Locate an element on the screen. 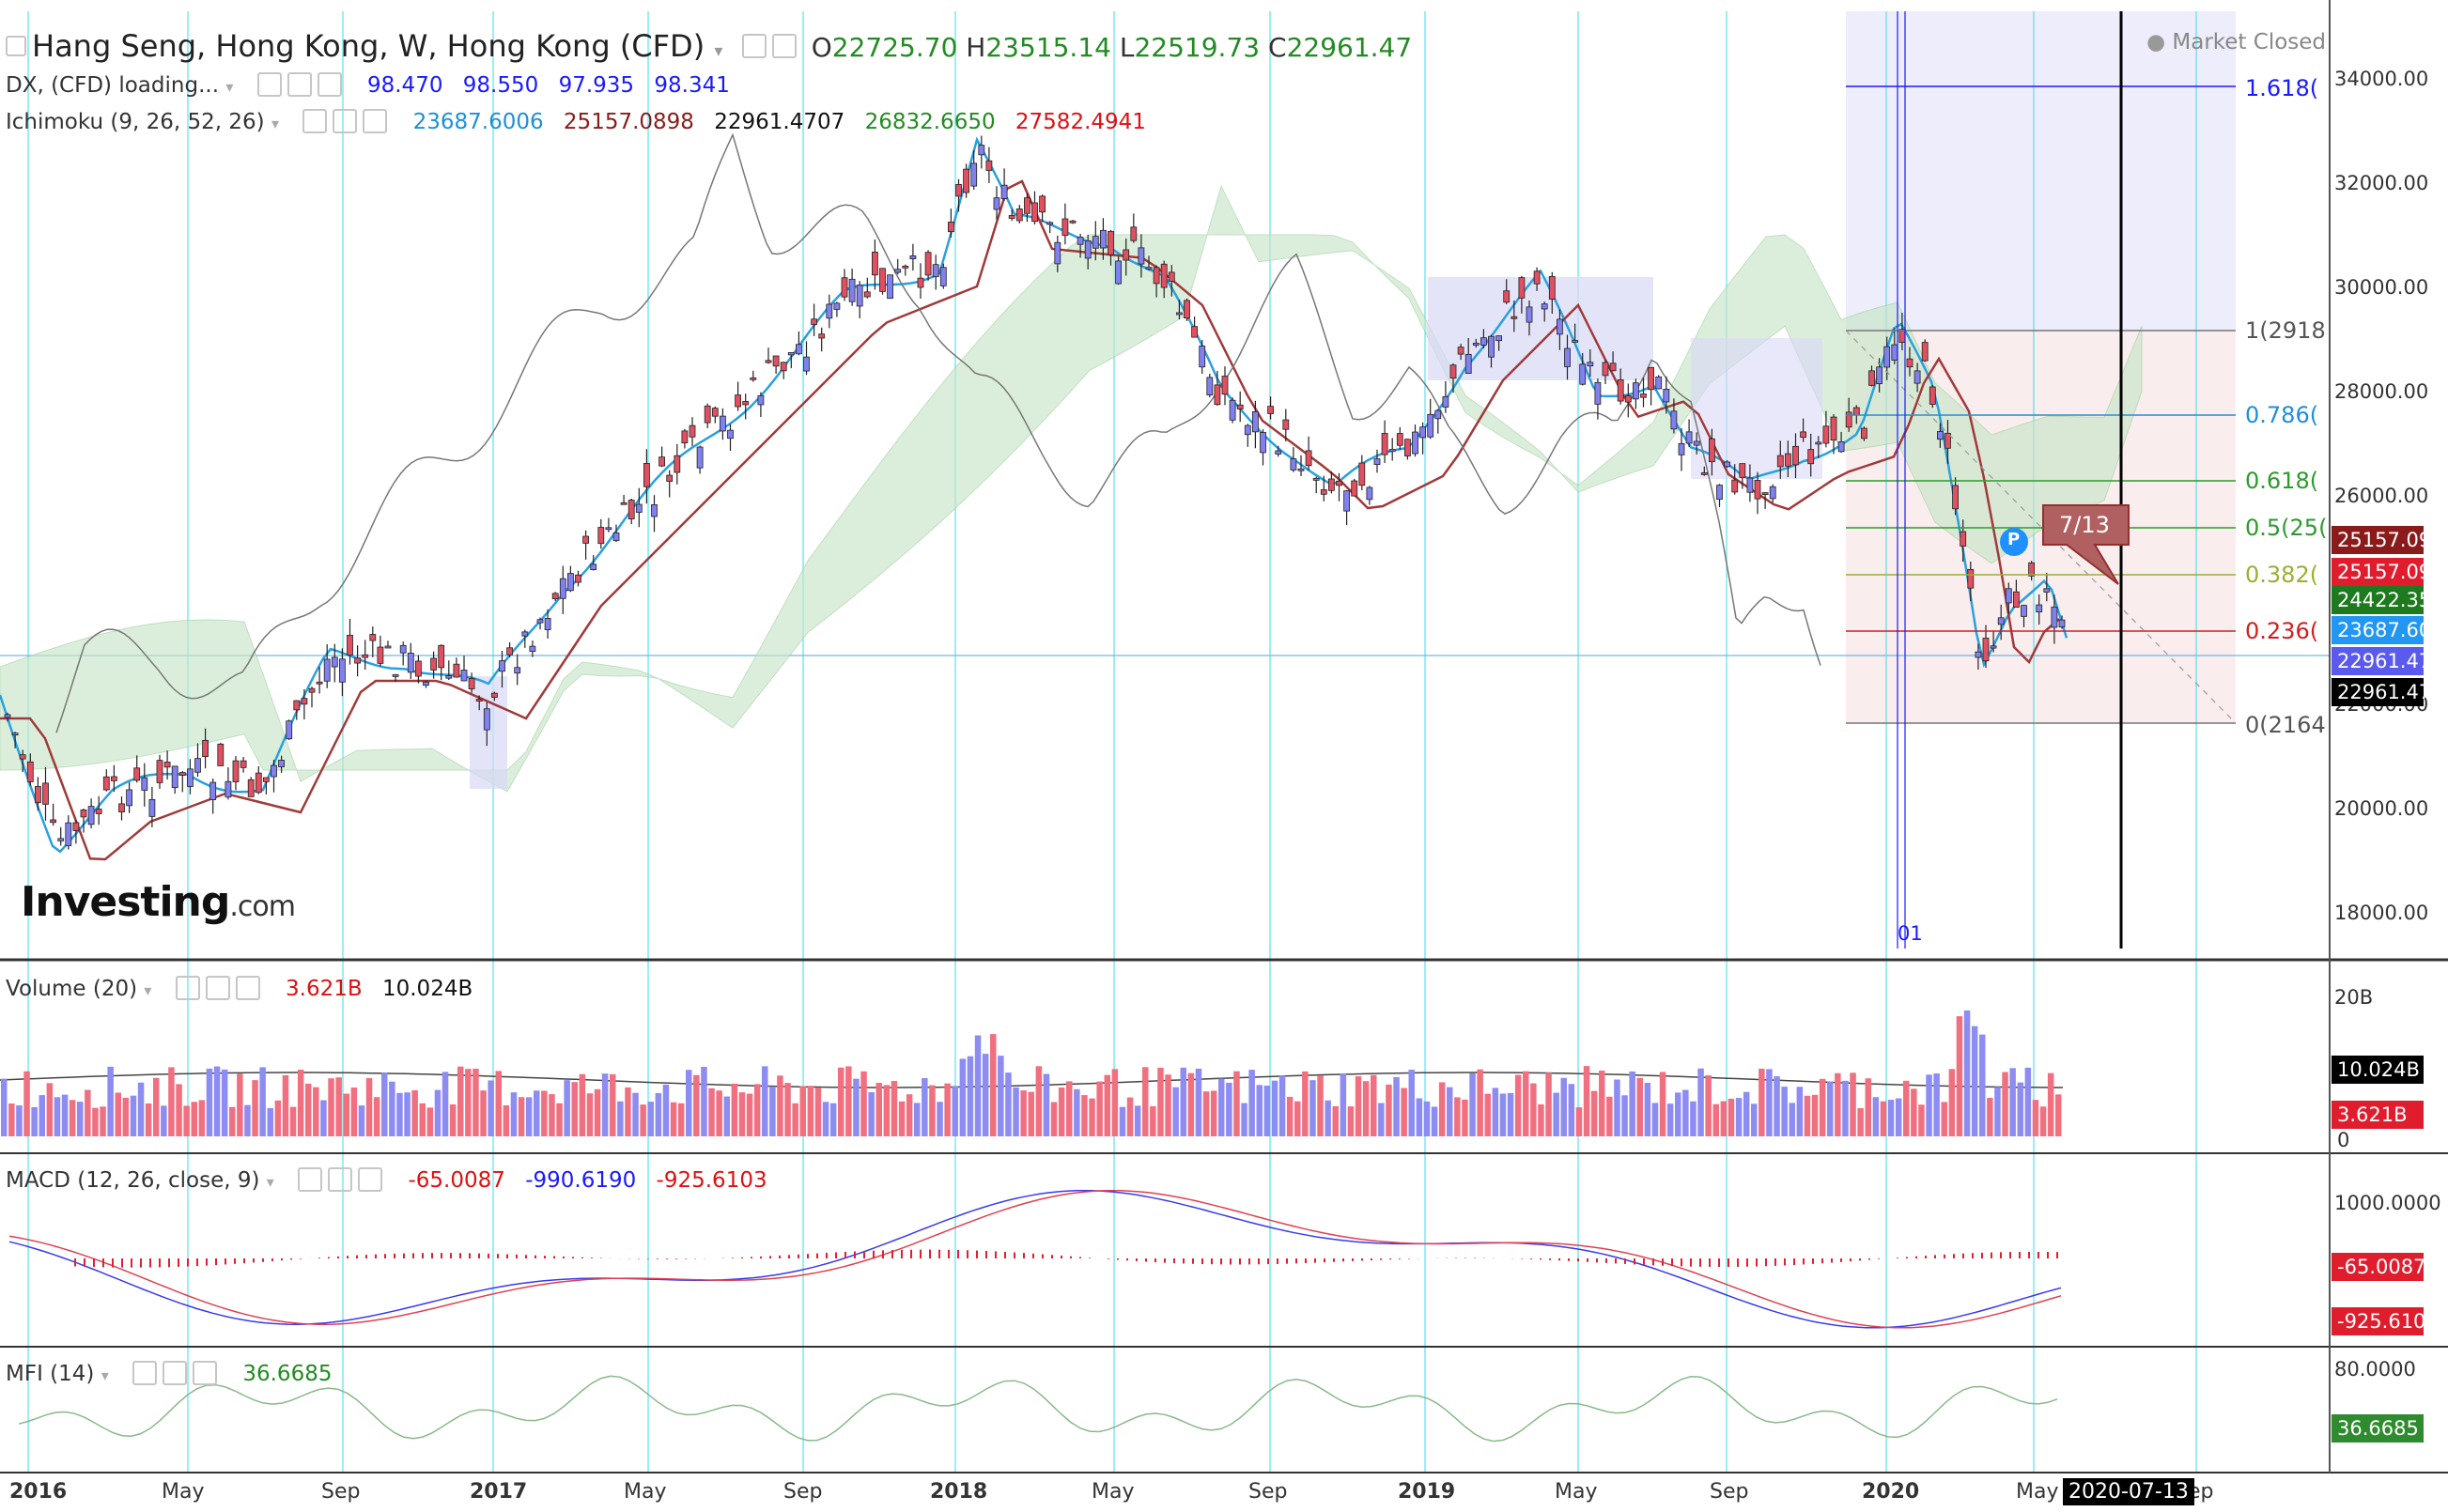 The width and height of the screenshot is (2448, 1512). fib-trend-line is located at coordinates (2041, 527).